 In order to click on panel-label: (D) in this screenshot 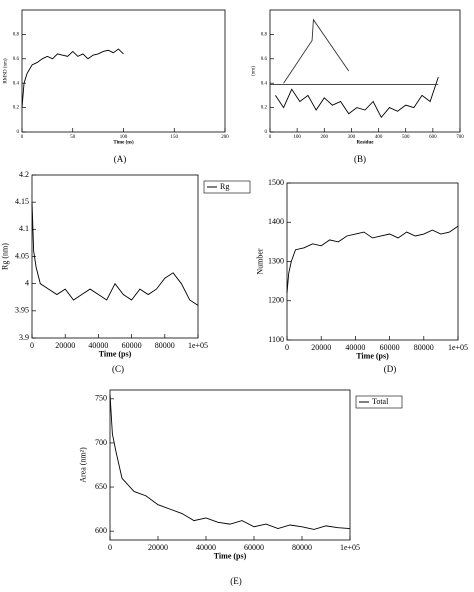, I will do `click(390, 369)`.